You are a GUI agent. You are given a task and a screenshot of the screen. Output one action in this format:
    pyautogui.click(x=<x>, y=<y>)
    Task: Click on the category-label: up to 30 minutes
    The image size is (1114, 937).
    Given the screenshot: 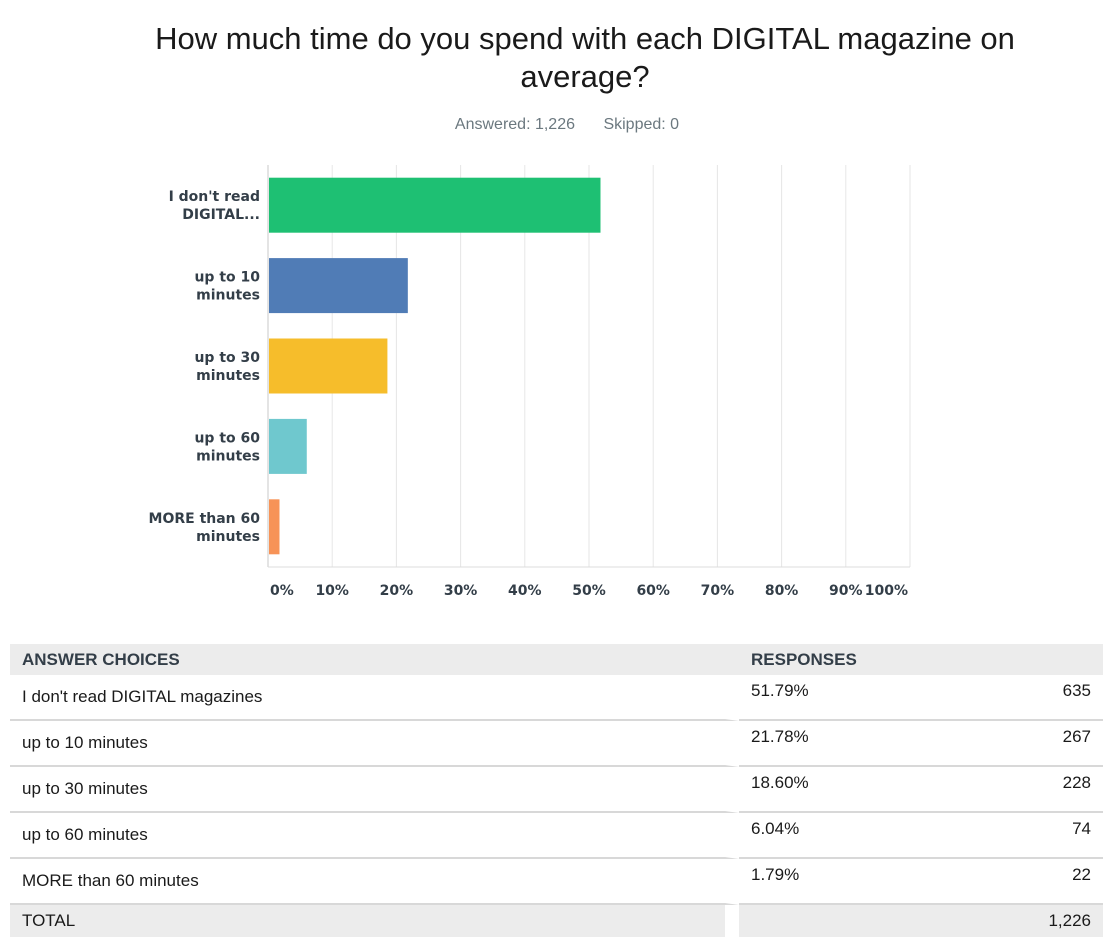 What is the action you would take?
    pyautogui.click(x=227, y=367)
    